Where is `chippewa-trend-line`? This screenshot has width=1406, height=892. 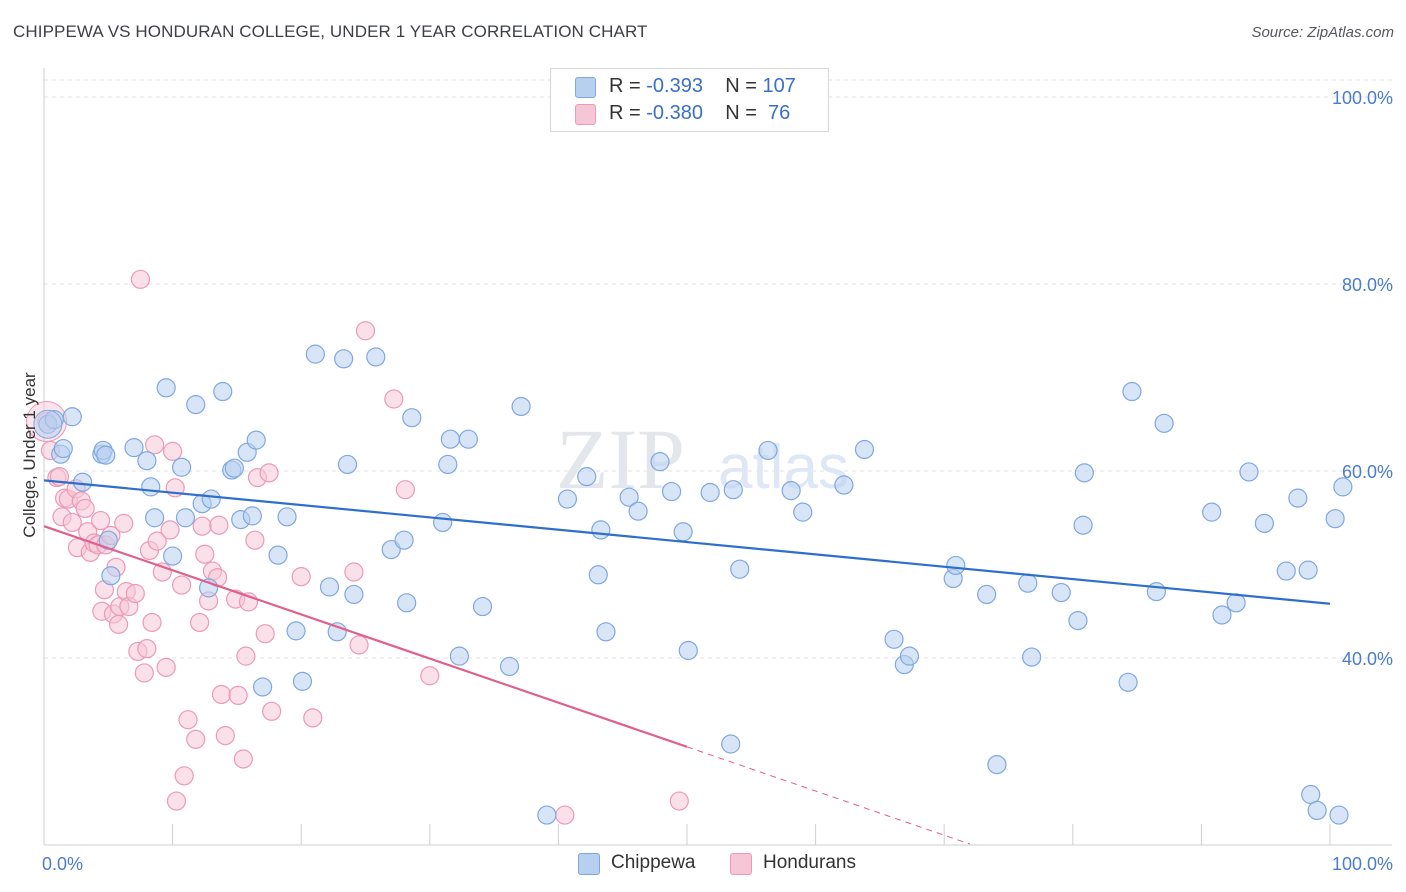
chippewa-trend-line is located at coordinates (687, 542).